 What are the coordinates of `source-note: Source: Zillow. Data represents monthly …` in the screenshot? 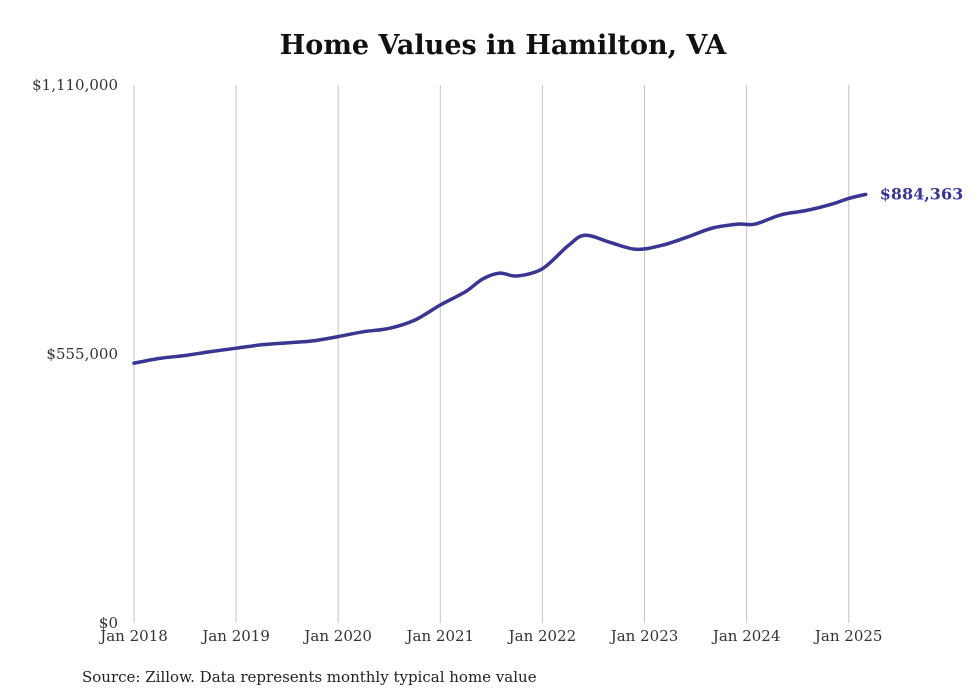 It's located at (309, 677).